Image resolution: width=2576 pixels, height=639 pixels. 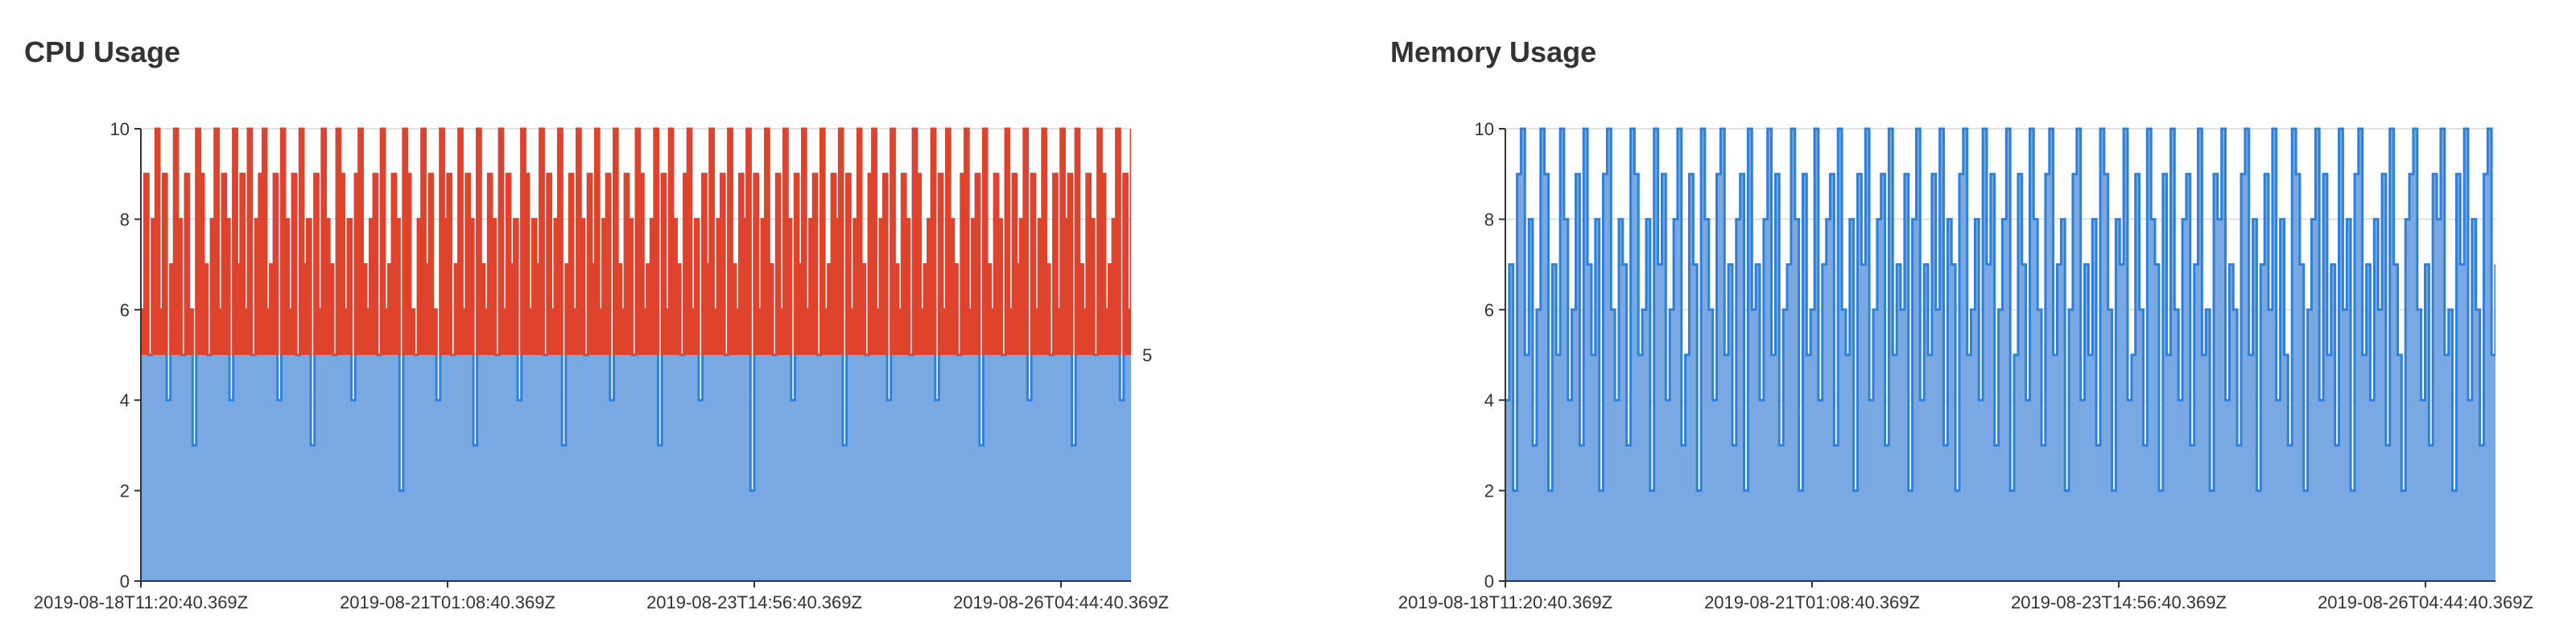 I want to click on threshold-line, so click(x=636, y=241).